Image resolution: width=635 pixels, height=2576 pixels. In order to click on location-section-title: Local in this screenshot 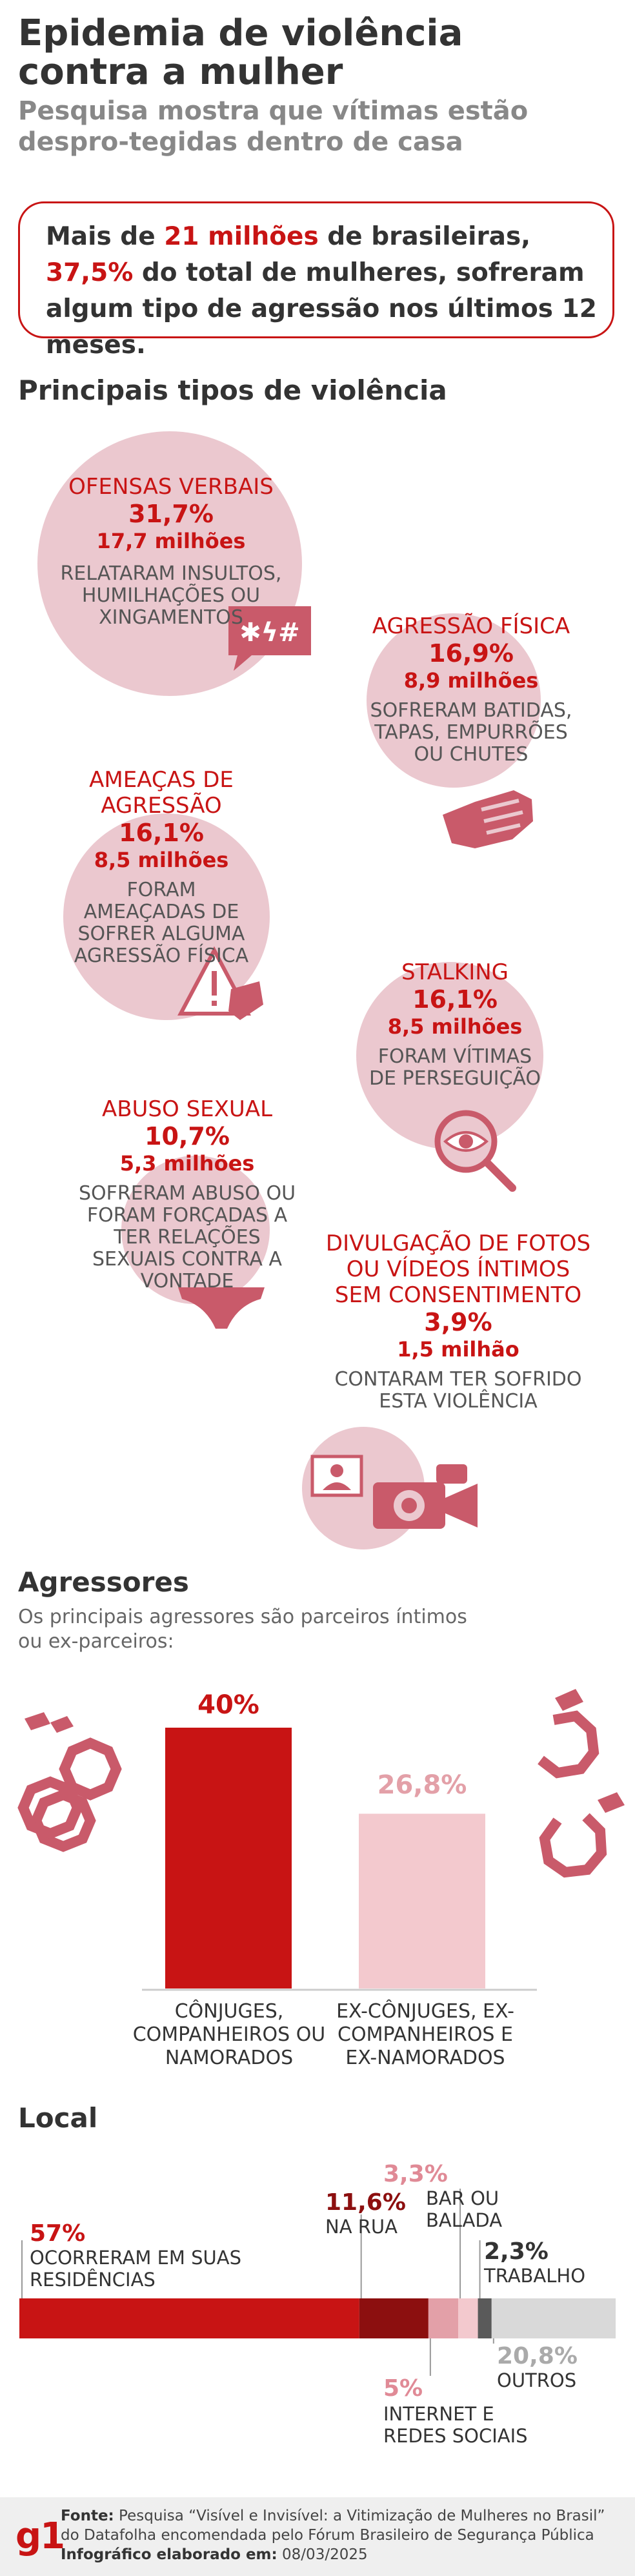, I will do `click(58, 2118)`.